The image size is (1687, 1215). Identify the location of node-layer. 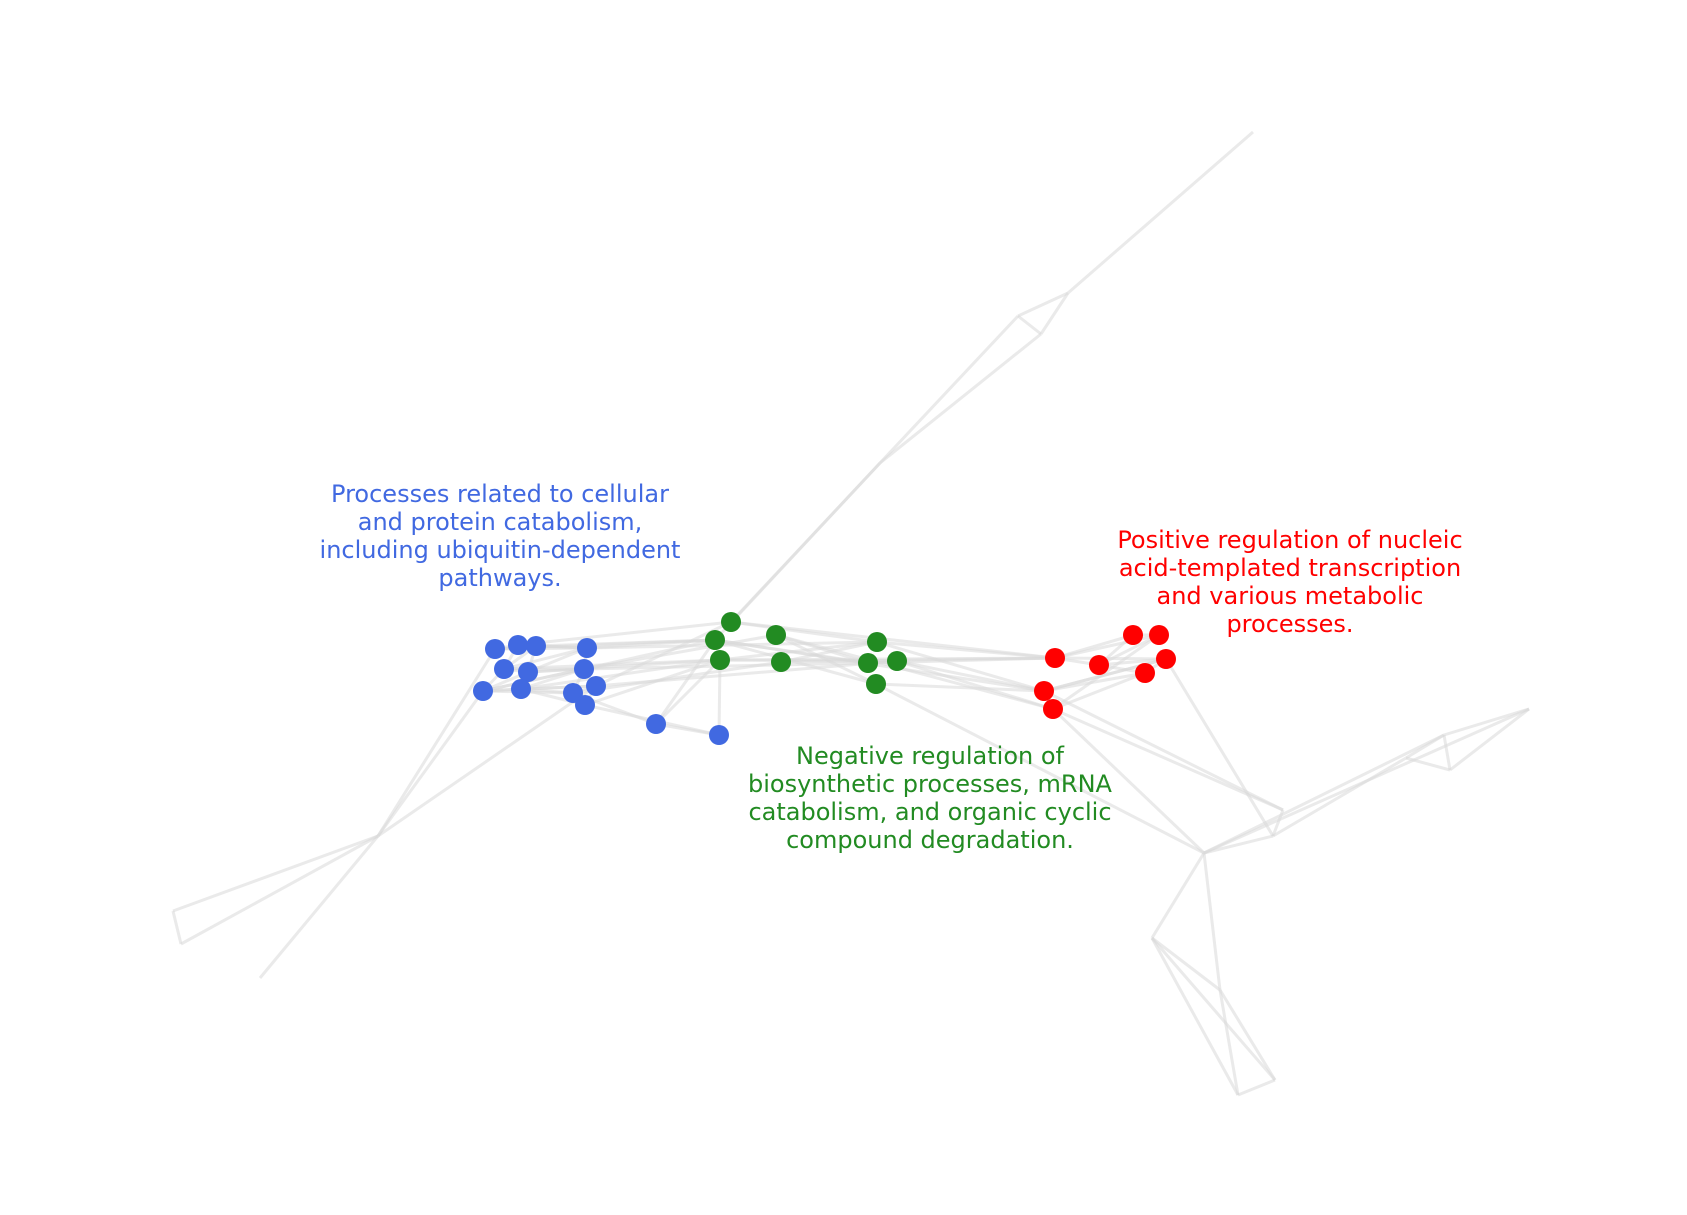
(824, 678).